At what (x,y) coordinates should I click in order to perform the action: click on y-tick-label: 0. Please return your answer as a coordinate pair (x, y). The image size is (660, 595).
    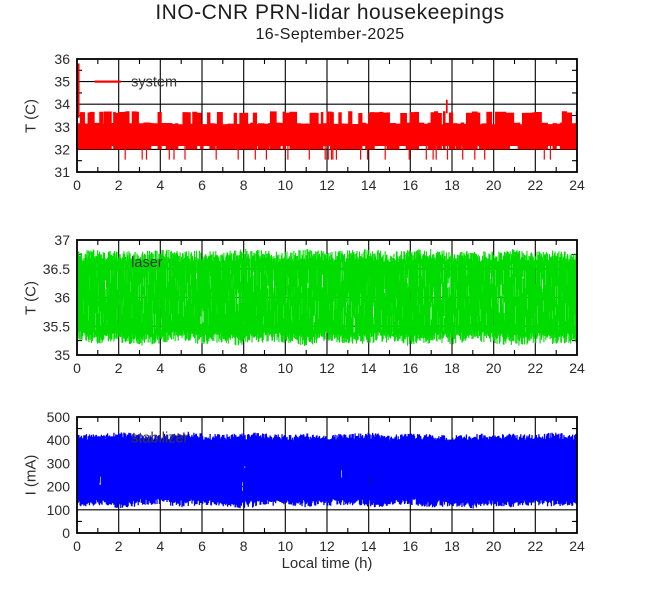
    Looking at the image, I should click on (66, 533).